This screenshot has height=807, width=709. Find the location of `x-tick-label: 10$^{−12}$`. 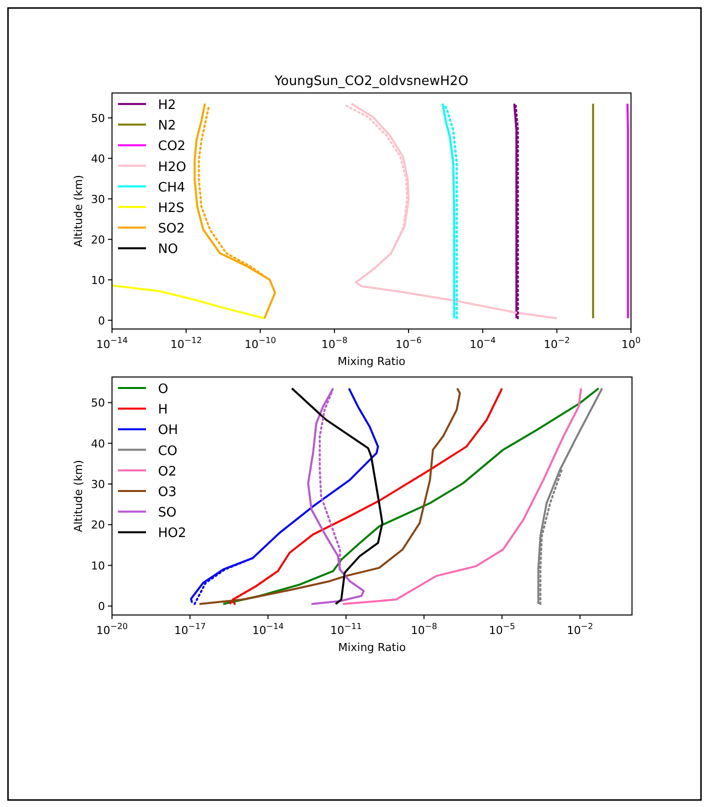

x-tick-label: 10$^{−12}$ is located at coordinates (186, 343).